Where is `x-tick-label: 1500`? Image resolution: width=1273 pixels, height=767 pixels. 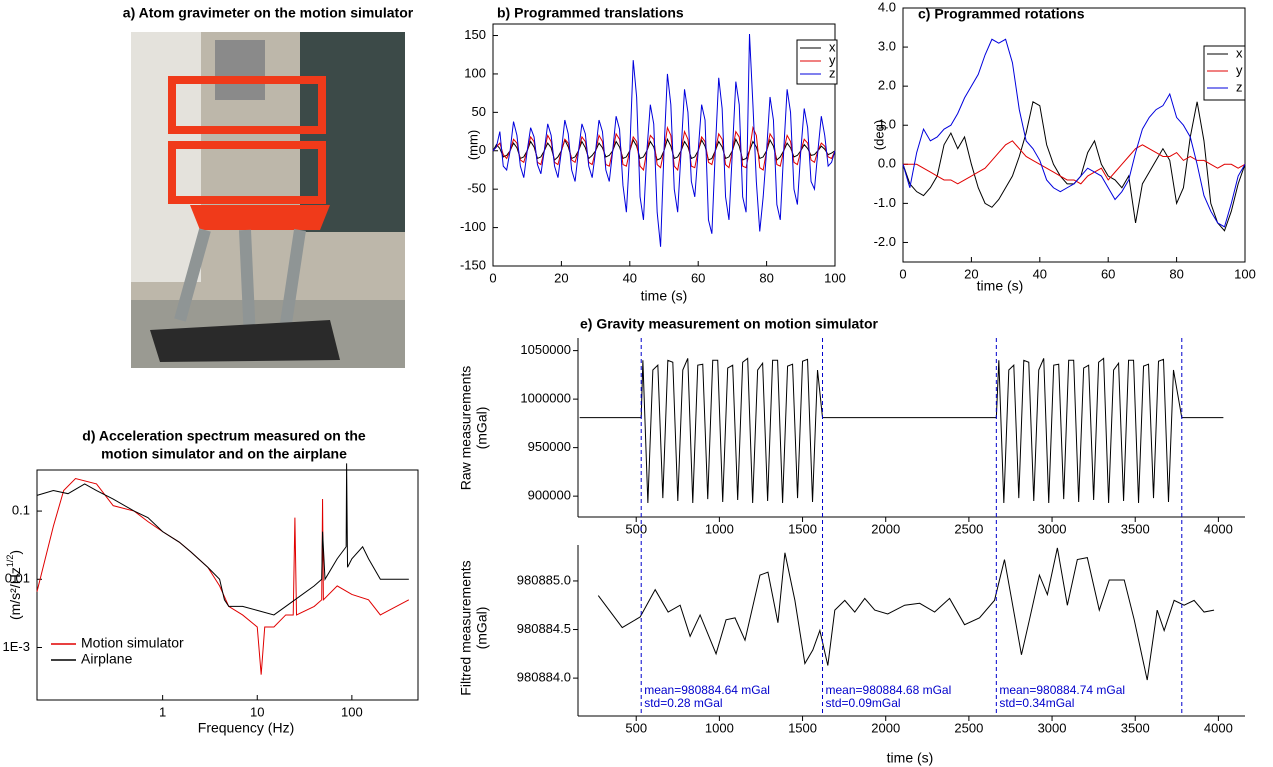
x-tick-label: 1500 is located at coordinates (802, 727).